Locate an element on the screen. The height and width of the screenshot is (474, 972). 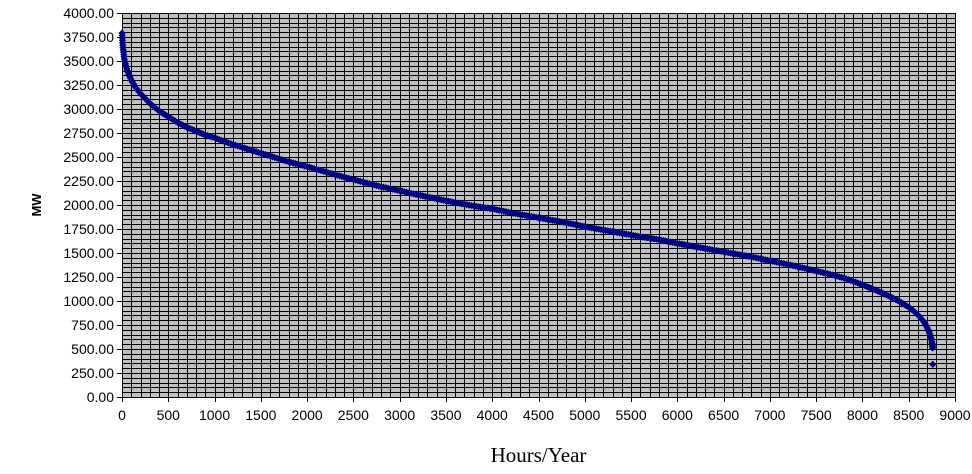
x-tick-label: 0 is located at coordinates (122, 415).